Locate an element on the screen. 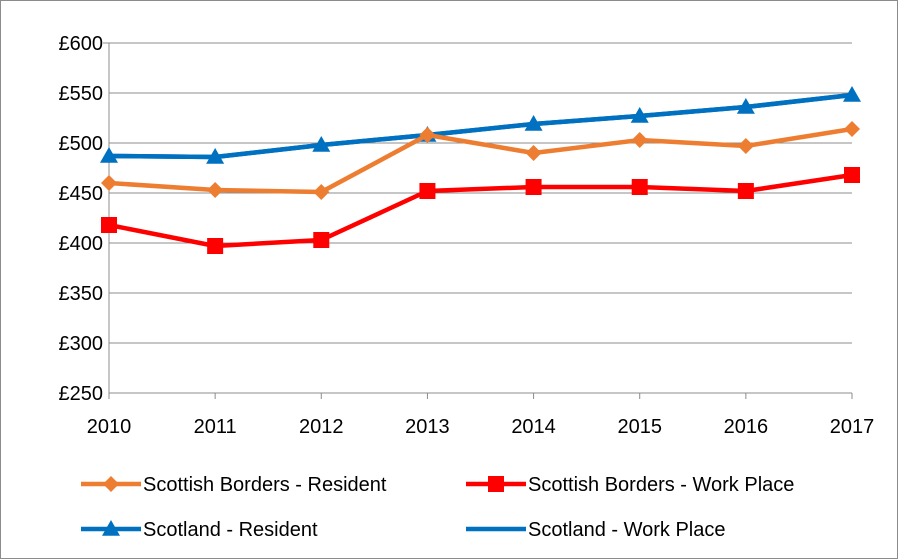 The width and height of the screenshot is (898, 560). x-tick-label: 2013 is located at coordinates (427, 427).